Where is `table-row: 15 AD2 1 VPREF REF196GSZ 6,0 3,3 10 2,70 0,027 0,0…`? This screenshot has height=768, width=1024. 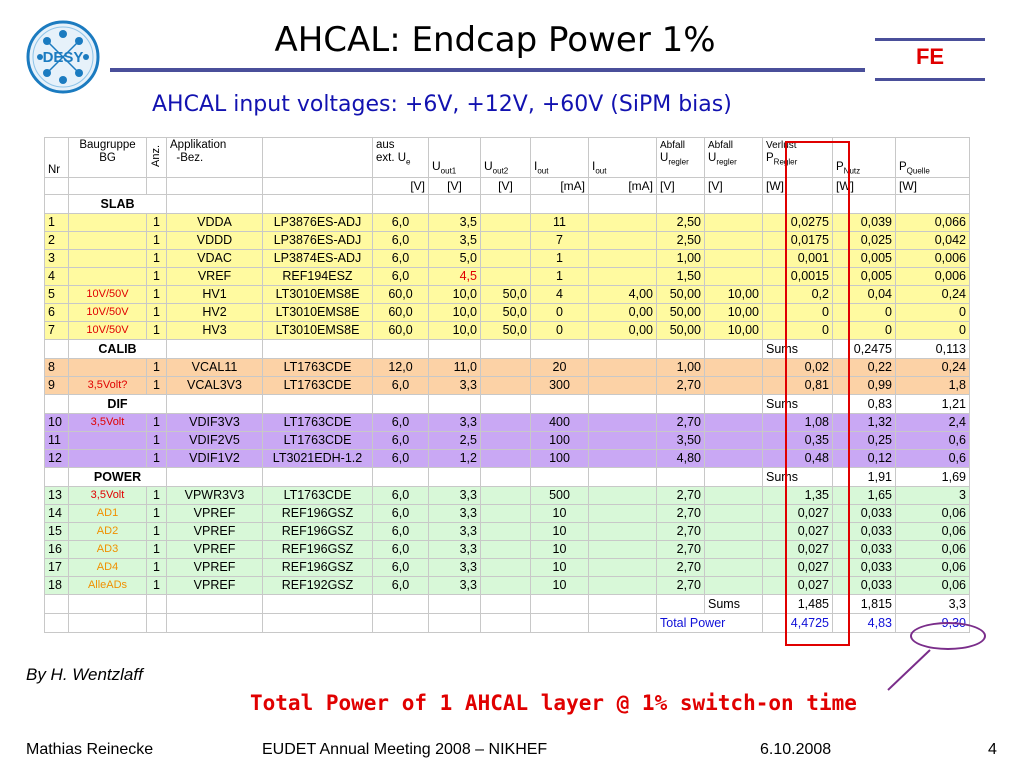
table-row: 15 AD2 1 VPREF REF196GSZ 6,0 3,3 10 2,70 0,027 0,0… is located at coordinates (507, 531).